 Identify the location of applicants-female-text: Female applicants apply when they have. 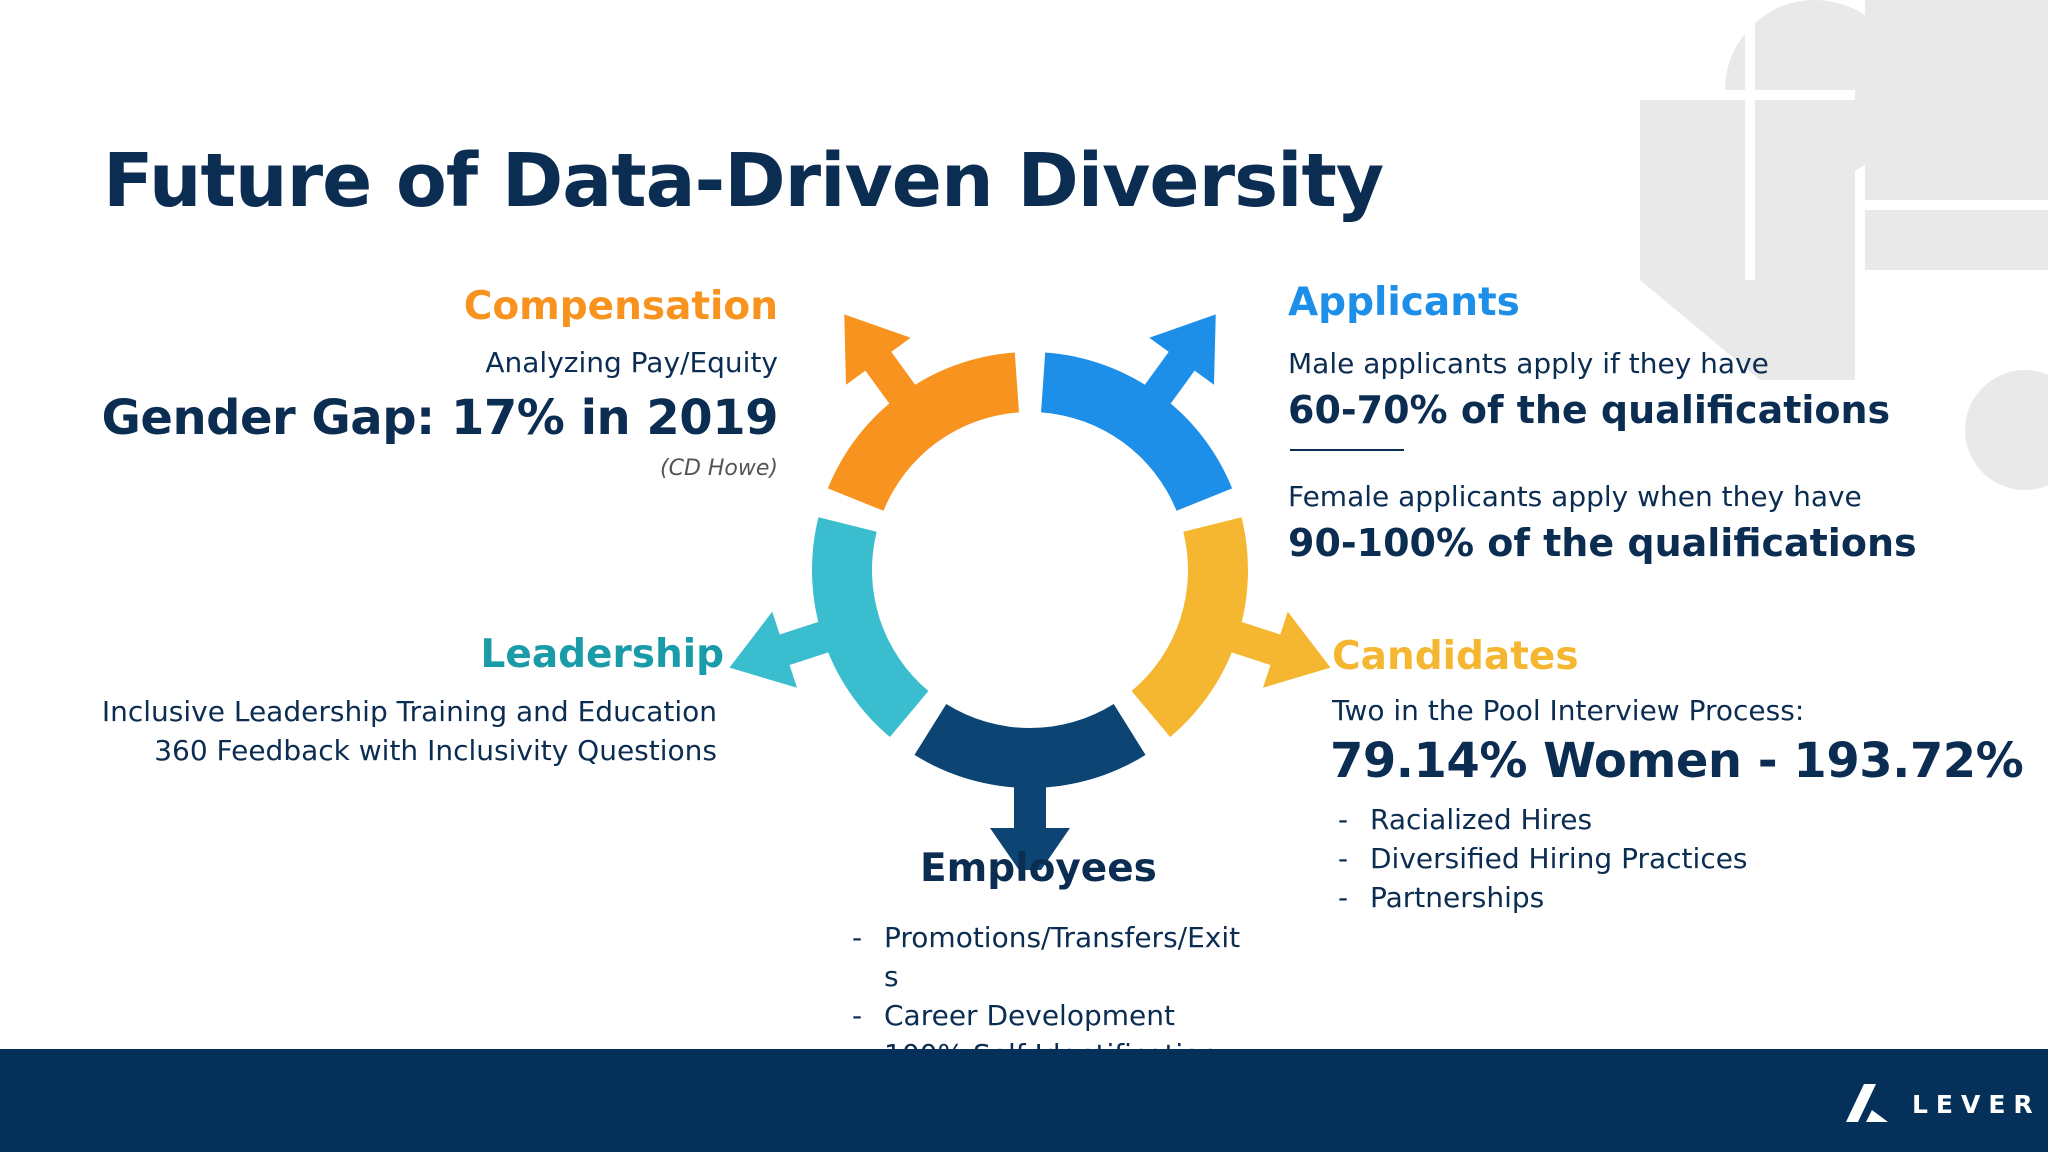
(1575, 496).